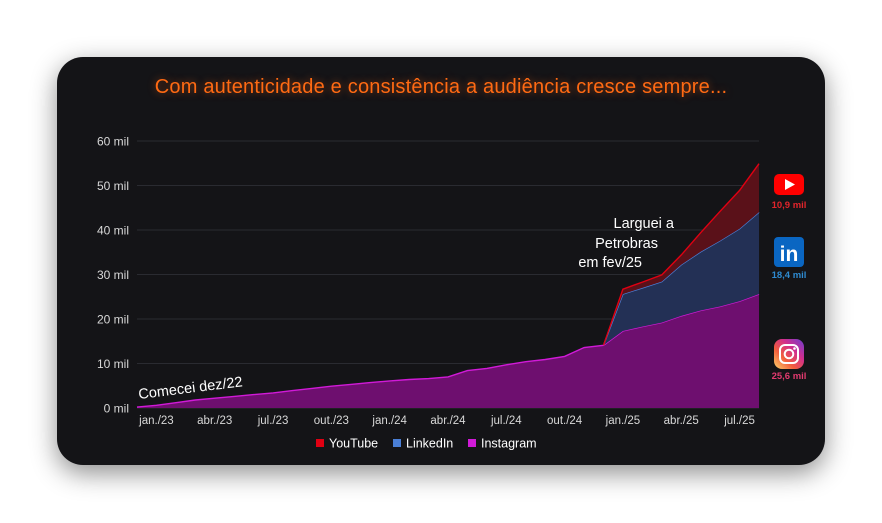 This screenshot has width=882, height=523. I want to click on x-tick-label: out./23, so click(331, 421).